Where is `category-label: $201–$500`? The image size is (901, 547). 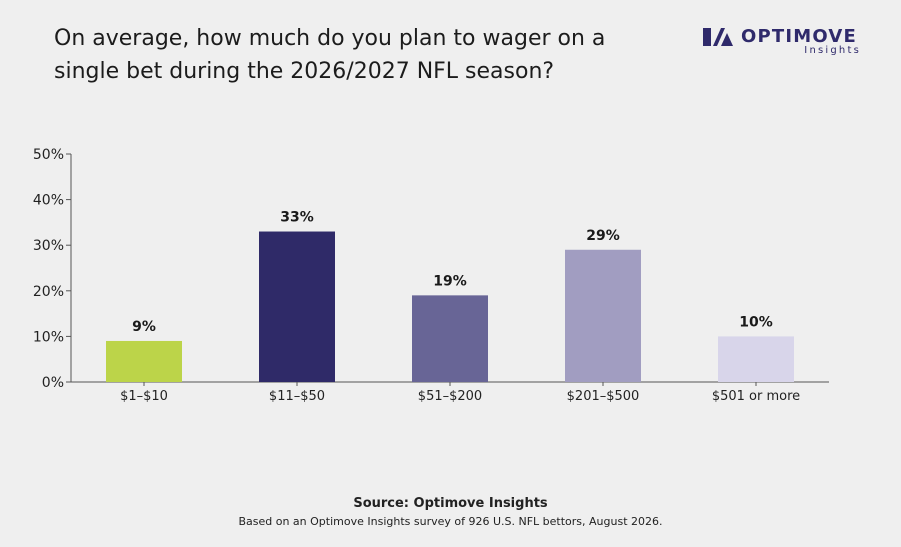 category-label: $201–$500 is located at coordinates (603, 396).